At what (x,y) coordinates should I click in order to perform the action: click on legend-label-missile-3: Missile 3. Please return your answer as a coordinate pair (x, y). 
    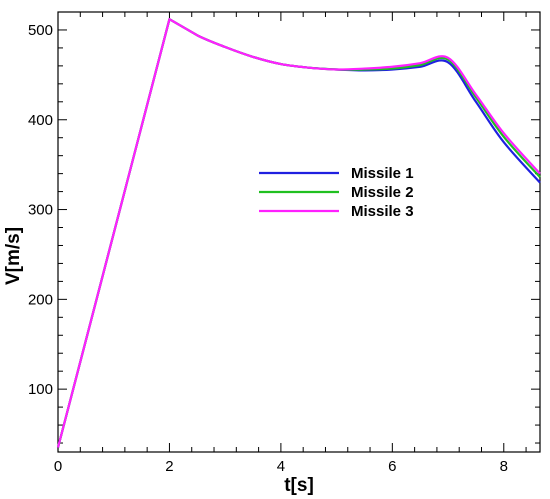
    Looking at the image, I should click on (382, 211).